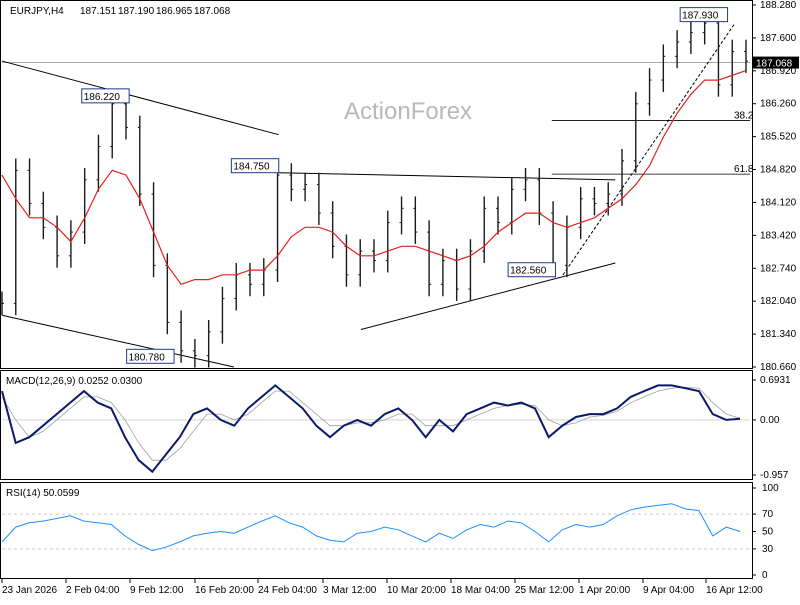 This screenshot has width=800, height=605. Describe the element at coordinates (734, 590) in the screenshot. I see `xtick-label: 16 Apr 12:00` at that location.